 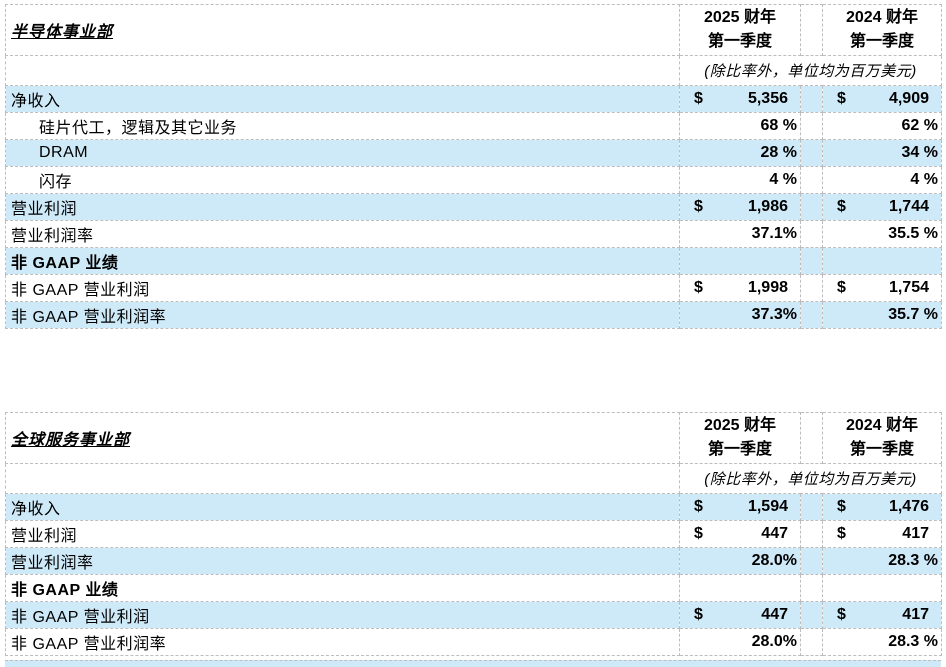 What do you see at coordinates (882, 507) in the screenshot?
I see `value-fy2024: $1,476` at bounding box center [882, 507].